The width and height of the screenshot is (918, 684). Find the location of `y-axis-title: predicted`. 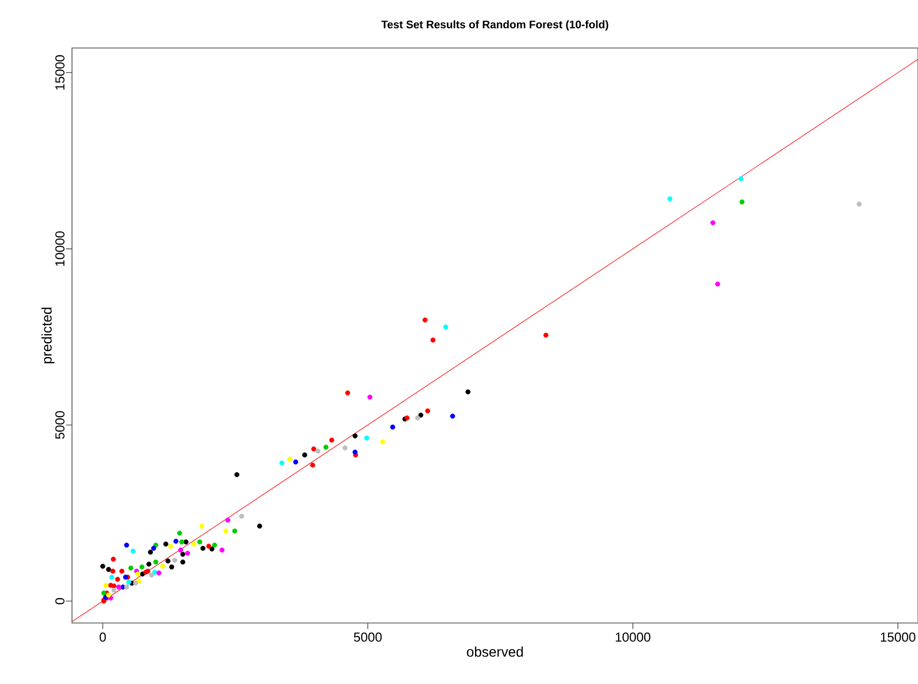

y-axis-title: predicted is located at coordinates (47, 336).